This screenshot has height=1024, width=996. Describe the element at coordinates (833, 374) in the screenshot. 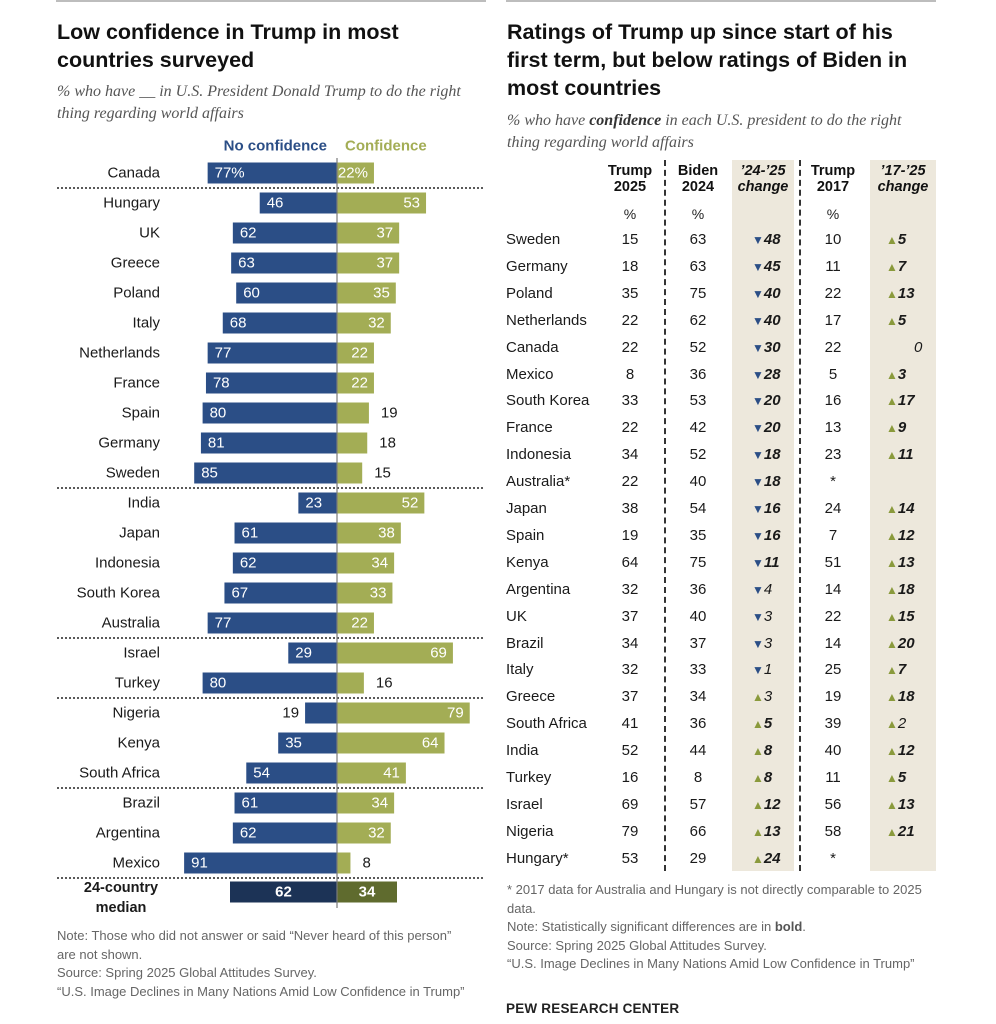

I see `trump-2017-value: 5` at that location.